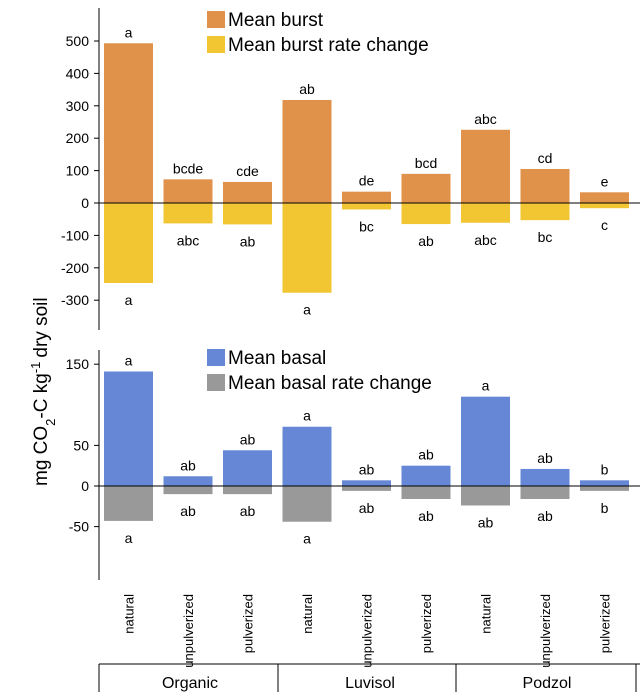 This screenshot has width=644, height=694. I want to click on category-label-6: natural, so click(486, 614).